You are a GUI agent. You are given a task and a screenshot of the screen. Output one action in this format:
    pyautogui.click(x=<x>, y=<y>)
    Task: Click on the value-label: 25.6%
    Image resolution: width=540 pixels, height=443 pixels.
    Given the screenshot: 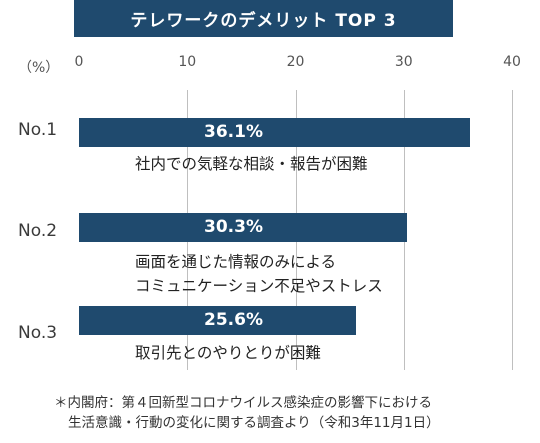 What is the action you would take?
    pyautogui.click(x=233, y=320)
    